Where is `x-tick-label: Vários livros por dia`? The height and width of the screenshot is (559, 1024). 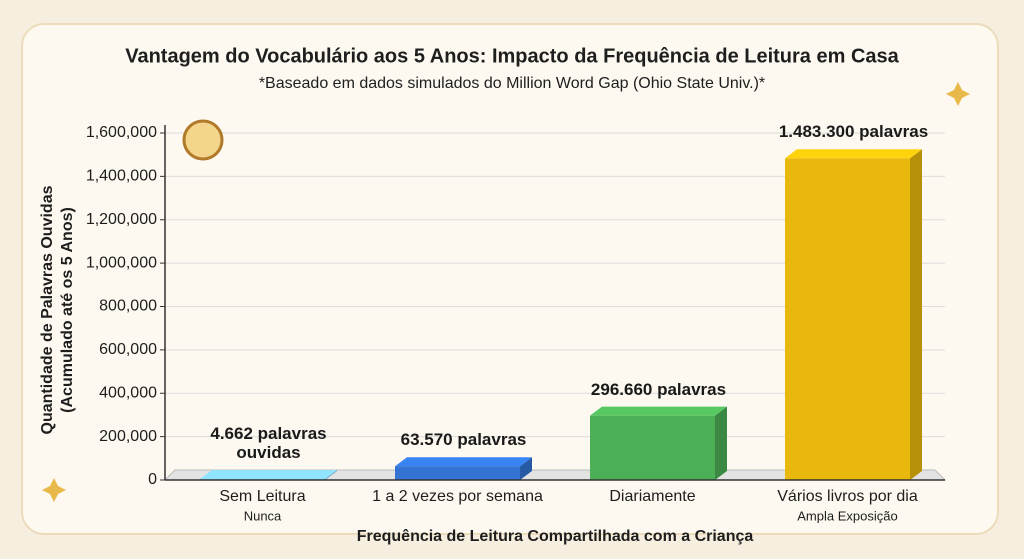 x-tick-label: Vários livros por dia is located at coordinates (847, 496).